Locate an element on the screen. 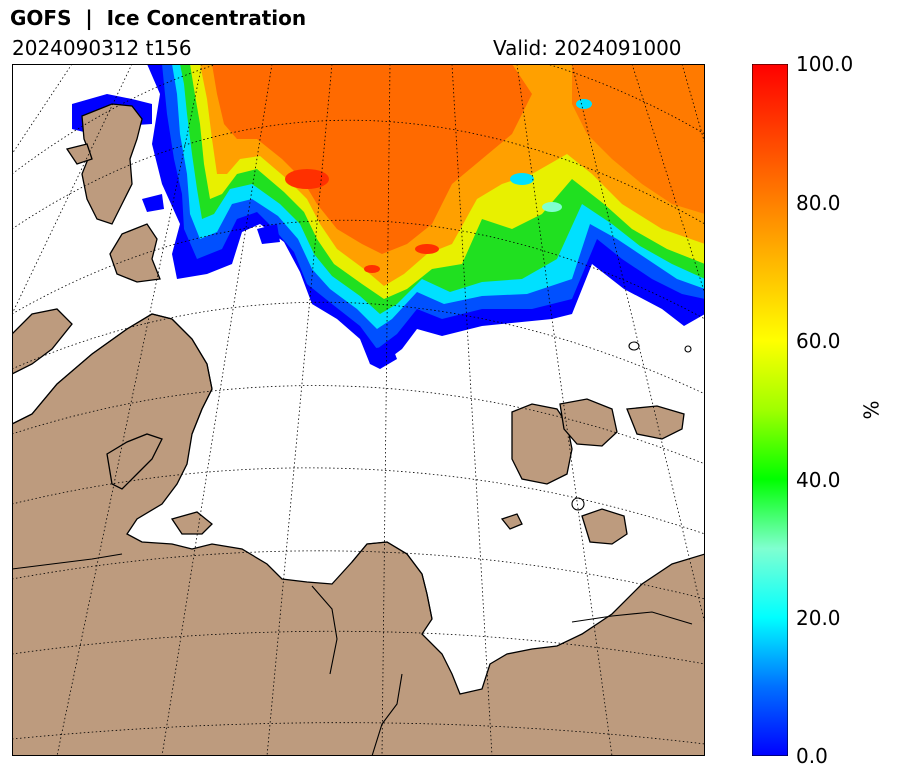 The height and width of the screenshot is (781, 897). land-severnaya-zemlya-east is located at coordinates (588, 422).